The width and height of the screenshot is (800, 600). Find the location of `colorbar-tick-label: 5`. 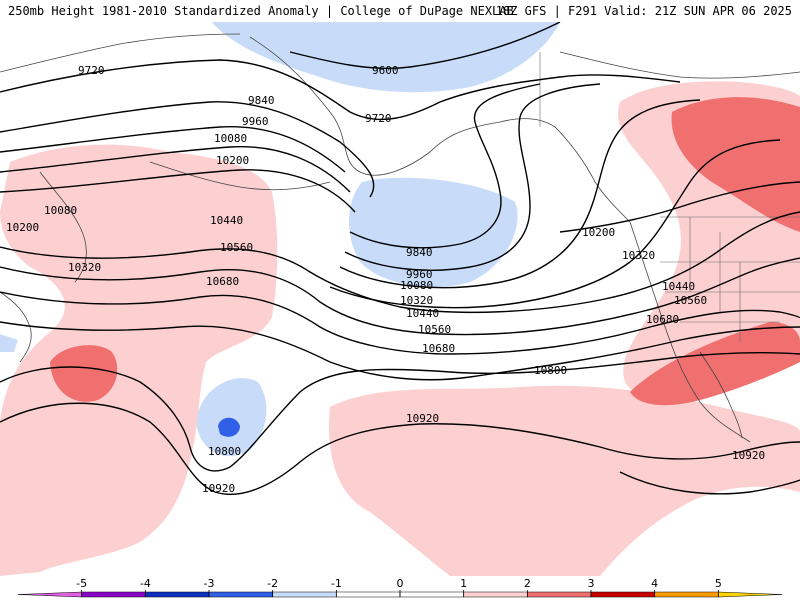

colorbar-tick-label: 5 is located at coordinates (718, 583).